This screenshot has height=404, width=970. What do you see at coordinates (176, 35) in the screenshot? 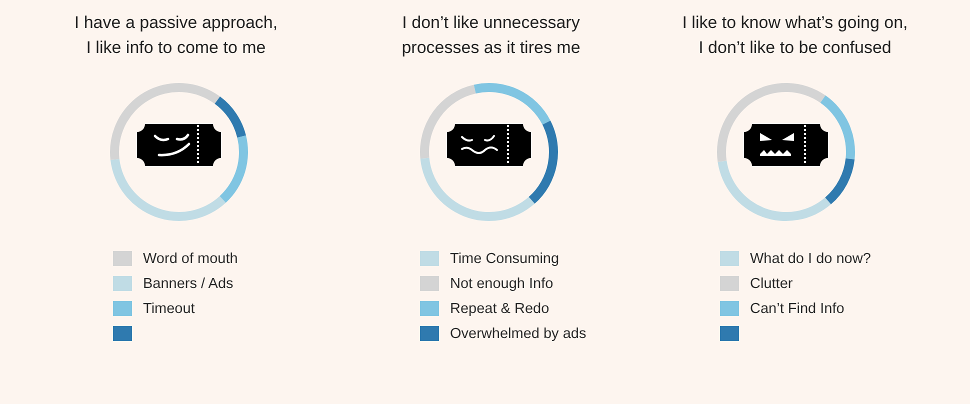
I see `chart-title: I have a passive approach, I like info to come to me` at bounding box center [176, 35].